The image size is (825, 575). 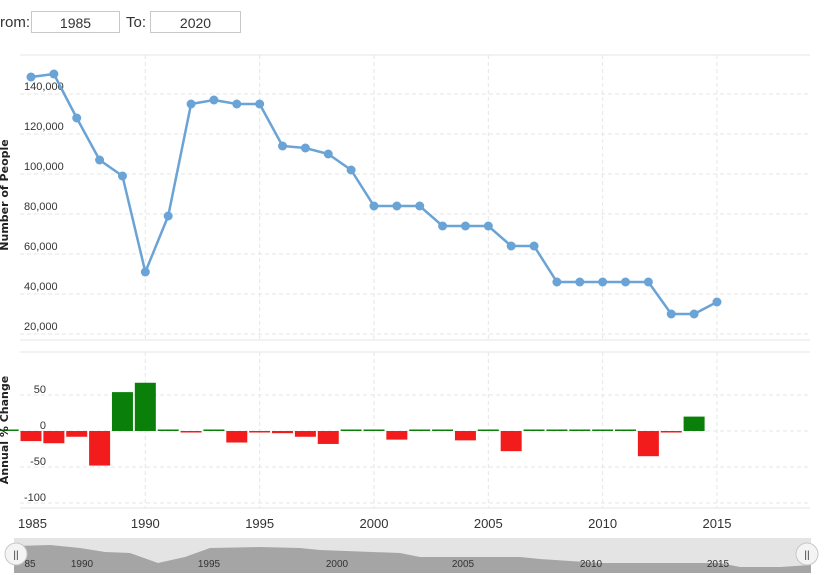 I want to click on navigator-tick-label: 1995, so click(x=209, y=564).